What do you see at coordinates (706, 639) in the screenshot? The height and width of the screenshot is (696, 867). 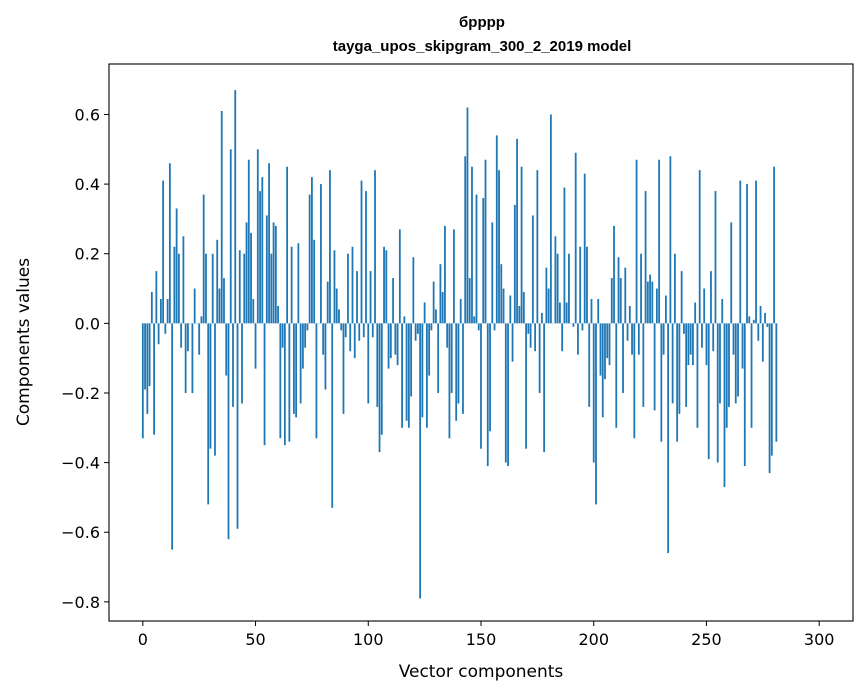 I see `x-tick-label: 250` at bounding box center [706, 639].